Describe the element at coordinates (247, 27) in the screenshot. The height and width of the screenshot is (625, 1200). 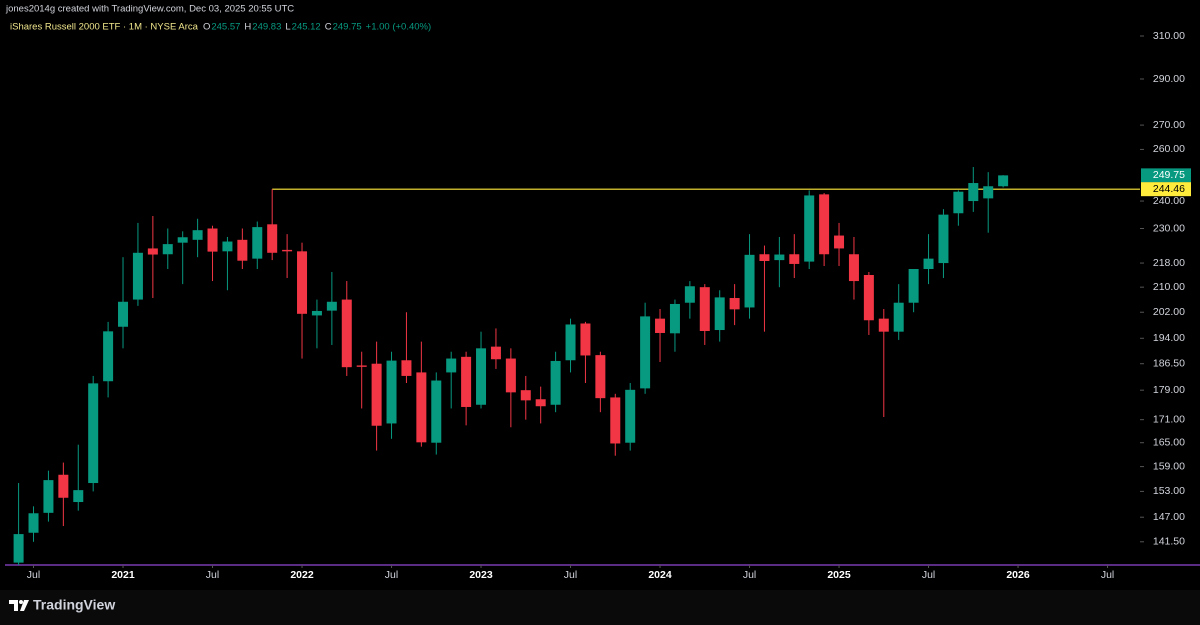
I see `legend-field-label: H` at that location.